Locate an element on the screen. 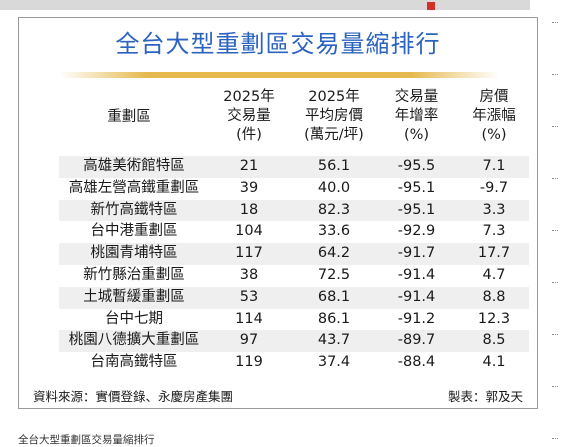  cell-volume: 104 is located at coordinates (249, 231).